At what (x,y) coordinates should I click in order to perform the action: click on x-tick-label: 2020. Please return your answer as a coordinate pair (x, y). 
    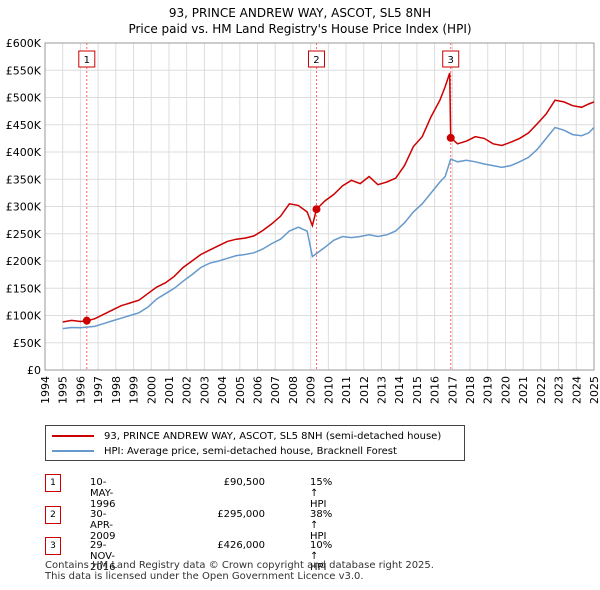
    Looking at the image, I should click on (505, 390).